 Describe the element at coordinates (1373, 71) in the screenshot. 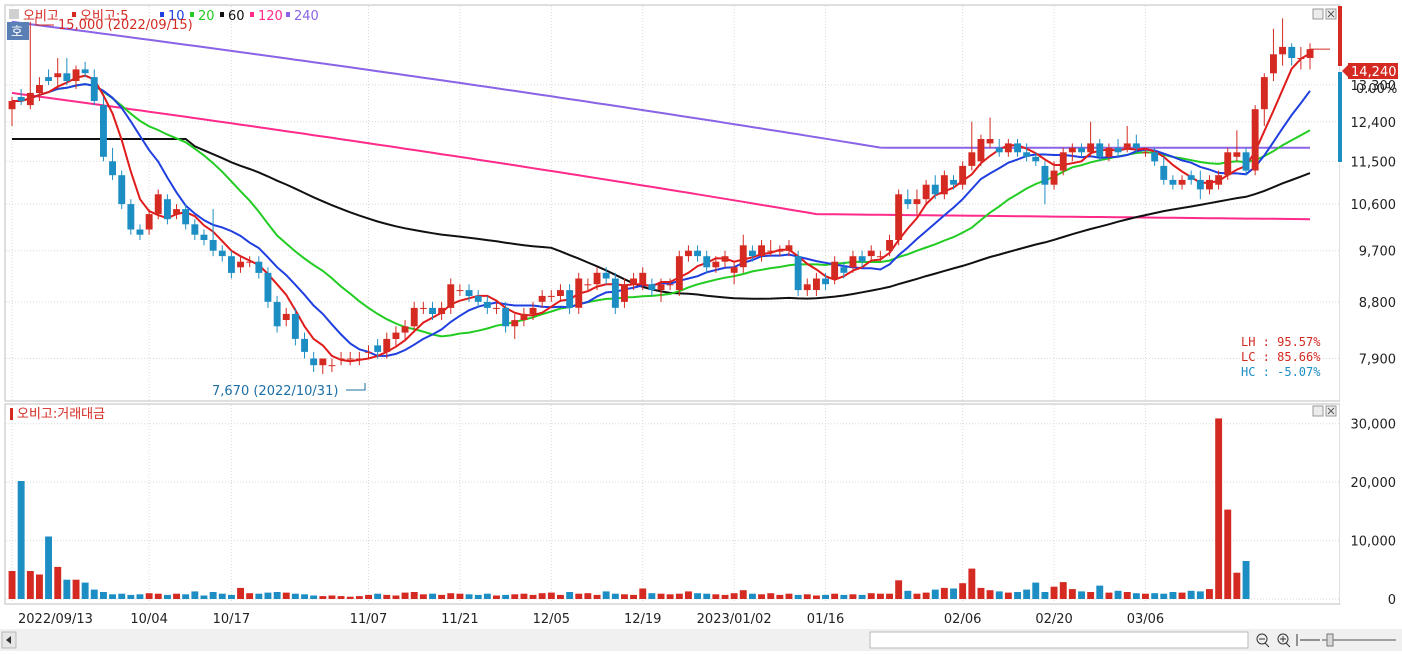

I see `price-tag-box` at that location.